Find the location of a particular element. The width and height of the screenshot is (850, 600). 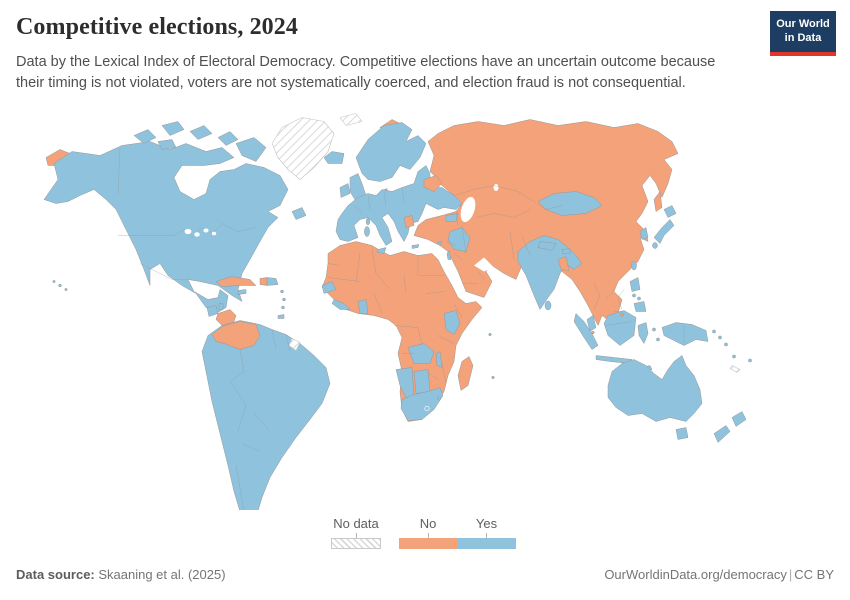

footer-links: OurWorldinData.org/democracy | CC BY is located at coordinates (719, 574).